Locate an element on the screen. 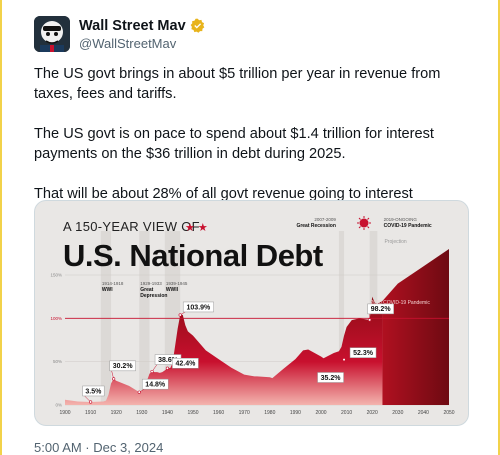 The image size is (500, 455). tweet-timestamp: 5:00 AM · Dec 3, 2024 is located at coordinates (99, 447).